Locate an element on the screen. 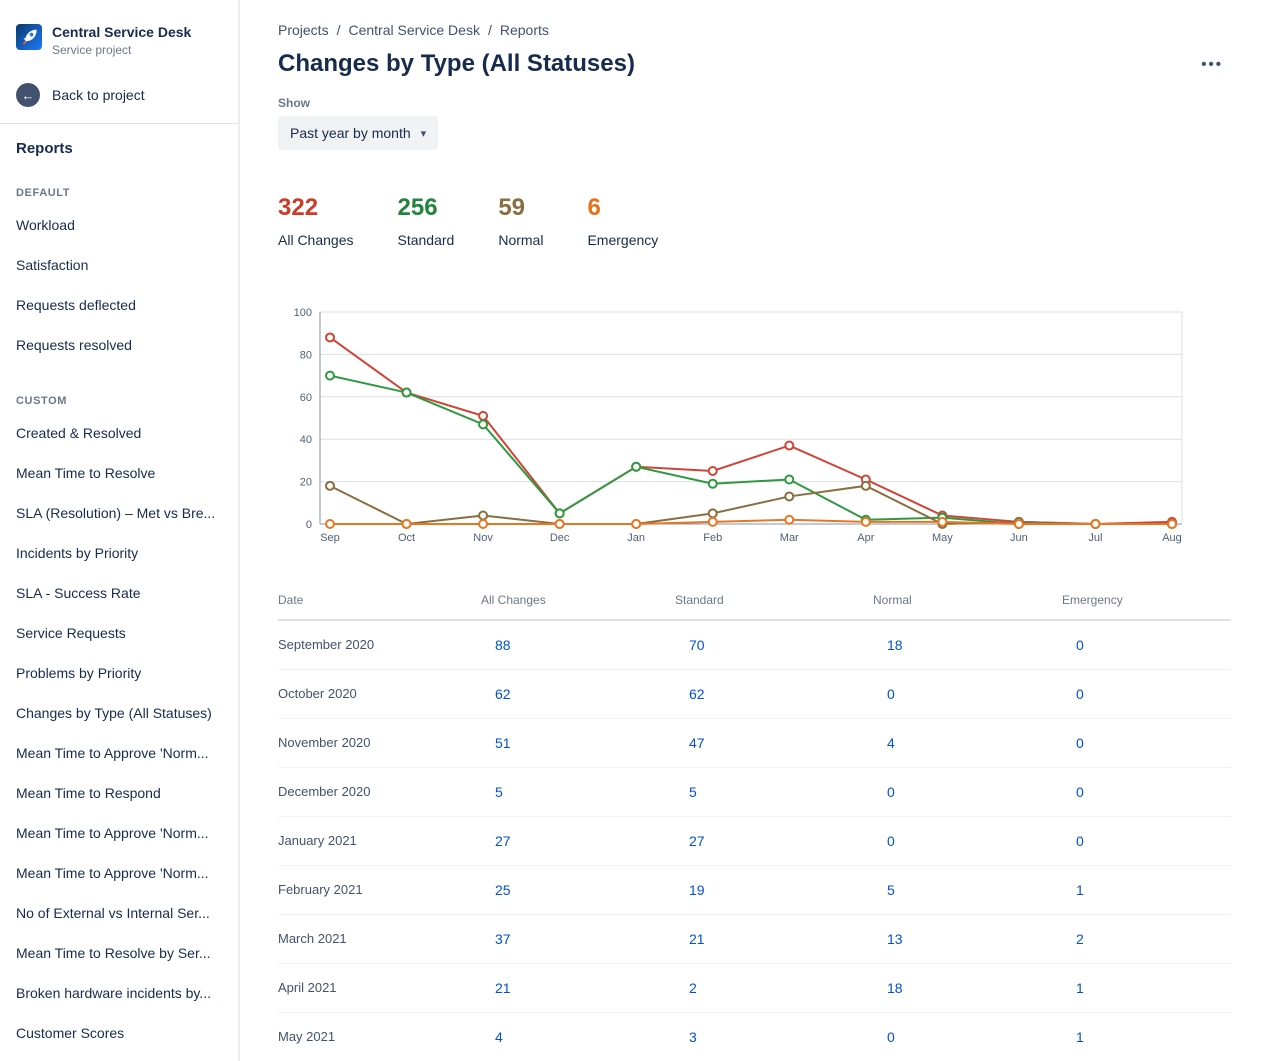 Image resolution: width=1271 pixels, height=1061 pixels. back-to-project-button: ← Back to project is located at coordinates (119, 95).